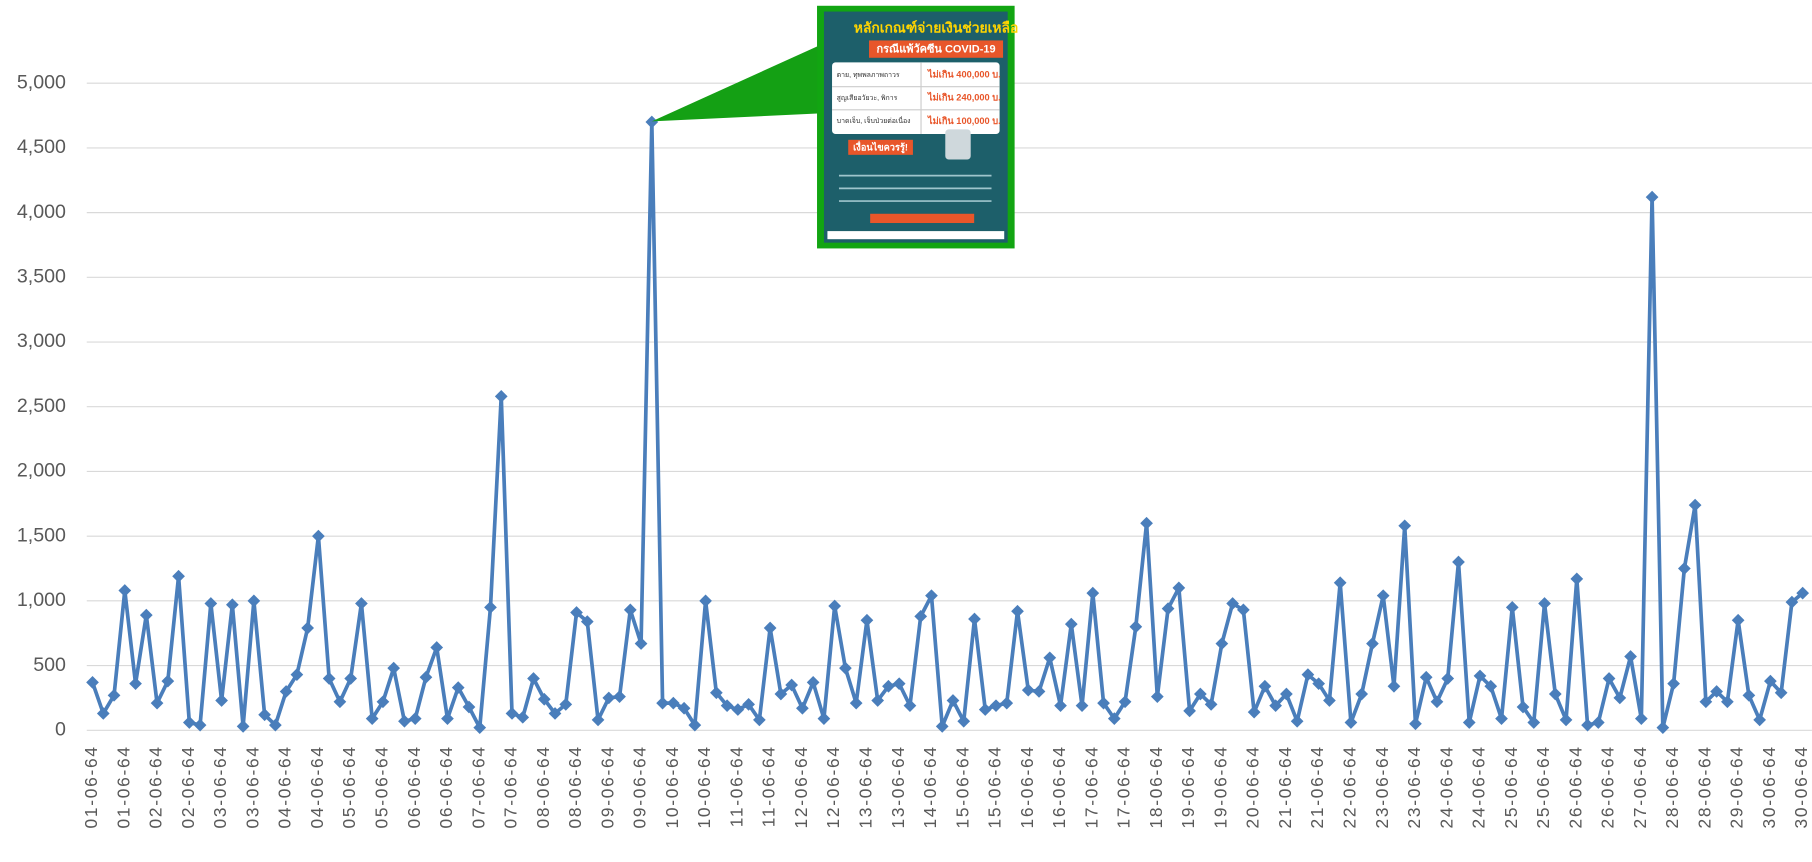 The width and height of the screenshot is (1812, 862). Describe the element at coordinates (41, 212) in the screenshot. I see `y-tick-label: 4,000` at that location.